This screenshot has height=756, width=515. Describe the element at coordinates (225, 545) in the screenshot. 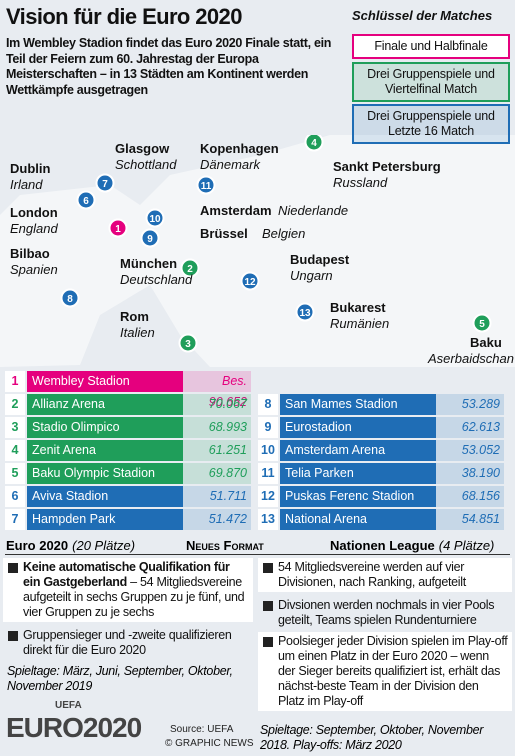

I see `format-middle: Neues Format` at that location.